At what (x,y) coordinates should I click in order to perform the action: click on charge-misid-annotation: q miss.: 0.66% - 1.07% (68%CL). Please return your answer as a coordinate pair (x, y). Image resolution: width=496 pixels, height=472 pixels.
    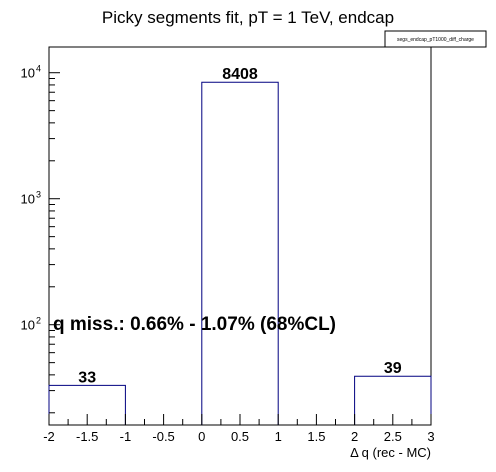
    Looking at the image, I should click on (194, 324).